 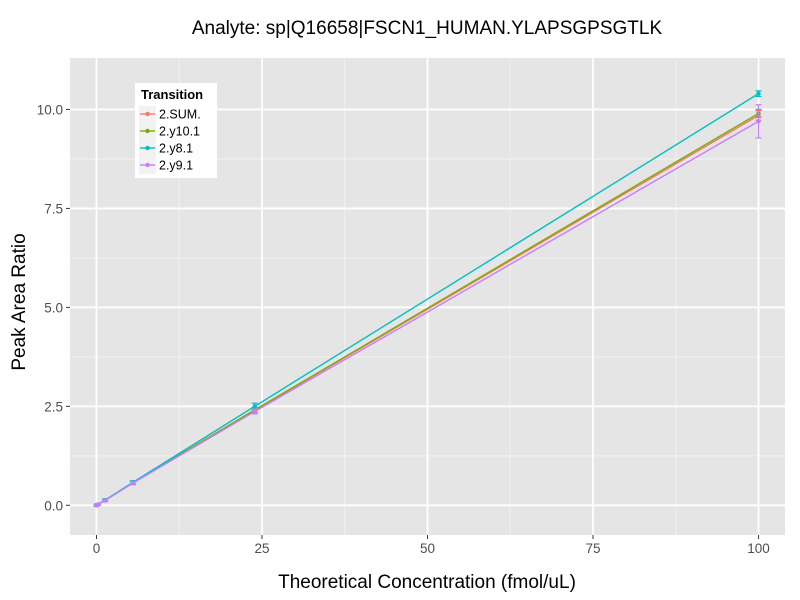 I want to click on y-tick-label: 5.0, so click(x=53, y=307).